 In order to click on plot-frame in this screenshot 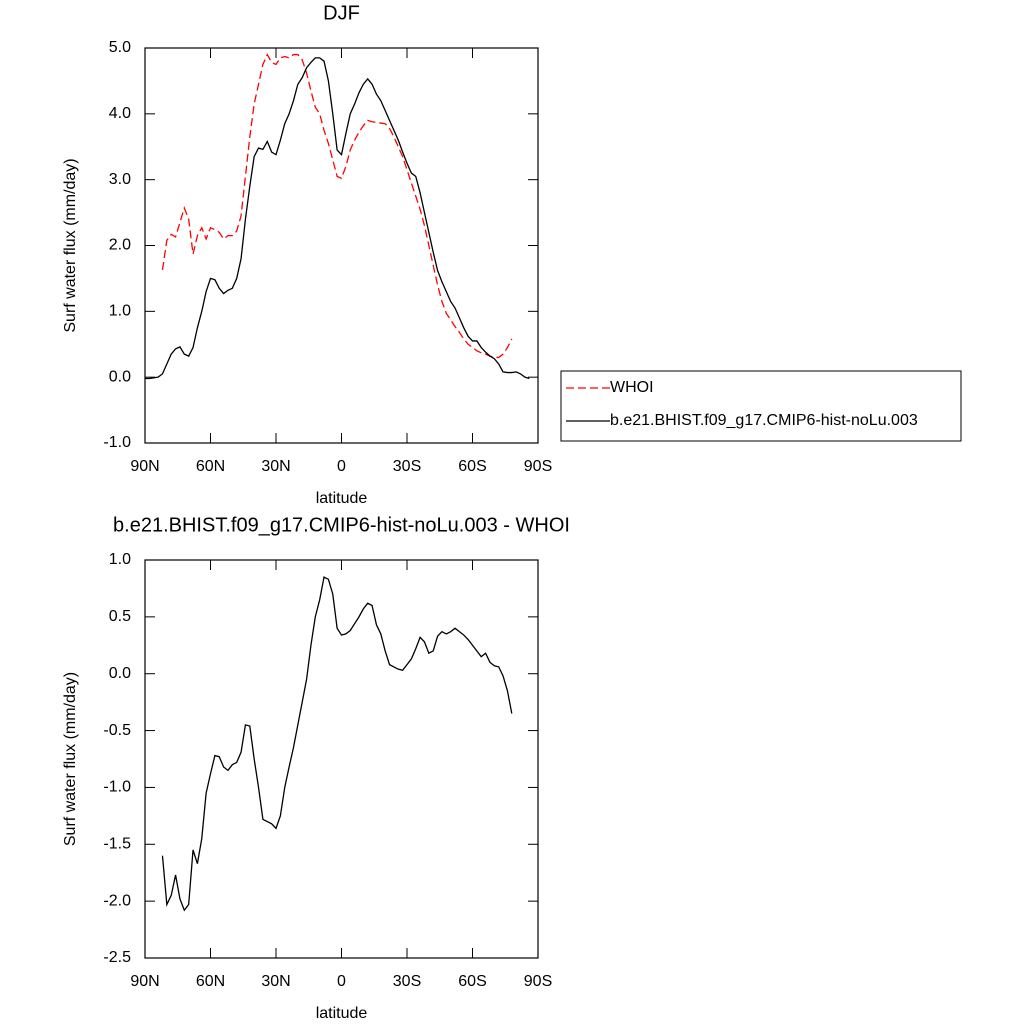, I will do `click(341, 245)`.